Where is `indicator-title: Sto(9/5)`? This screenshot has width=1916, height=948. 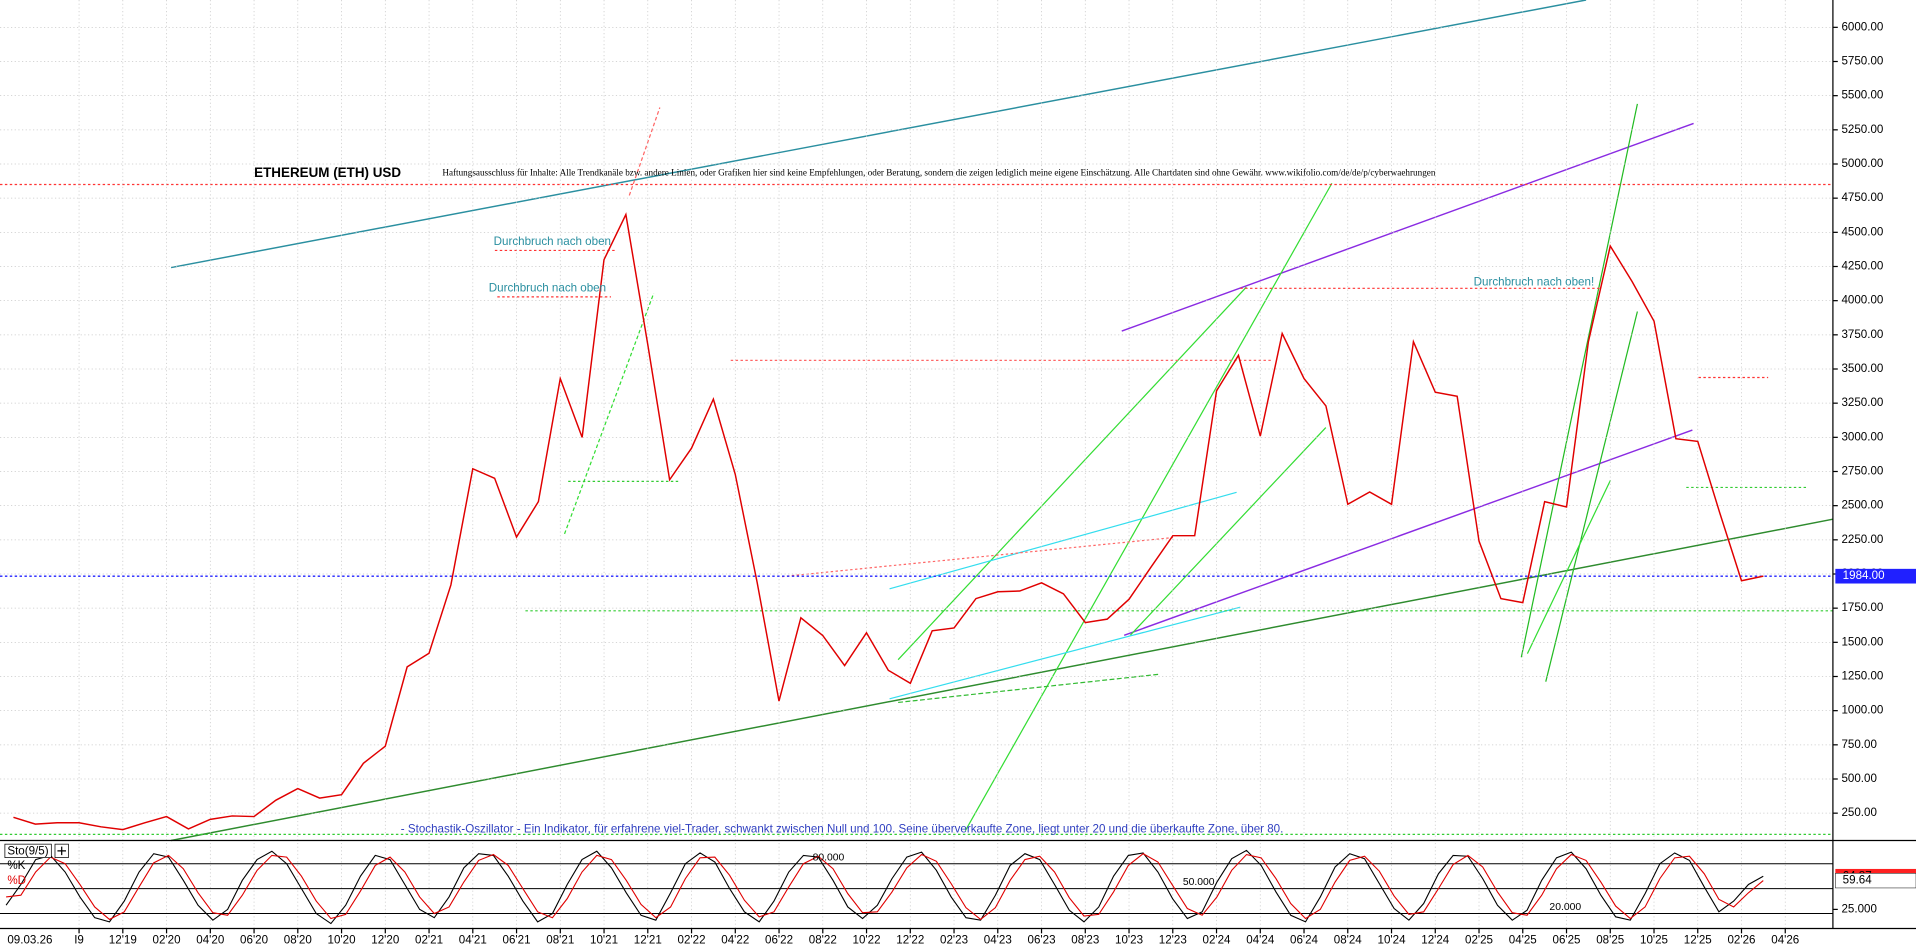
indicator-title: Sto(9/5) is located at coordinates (27, 851).